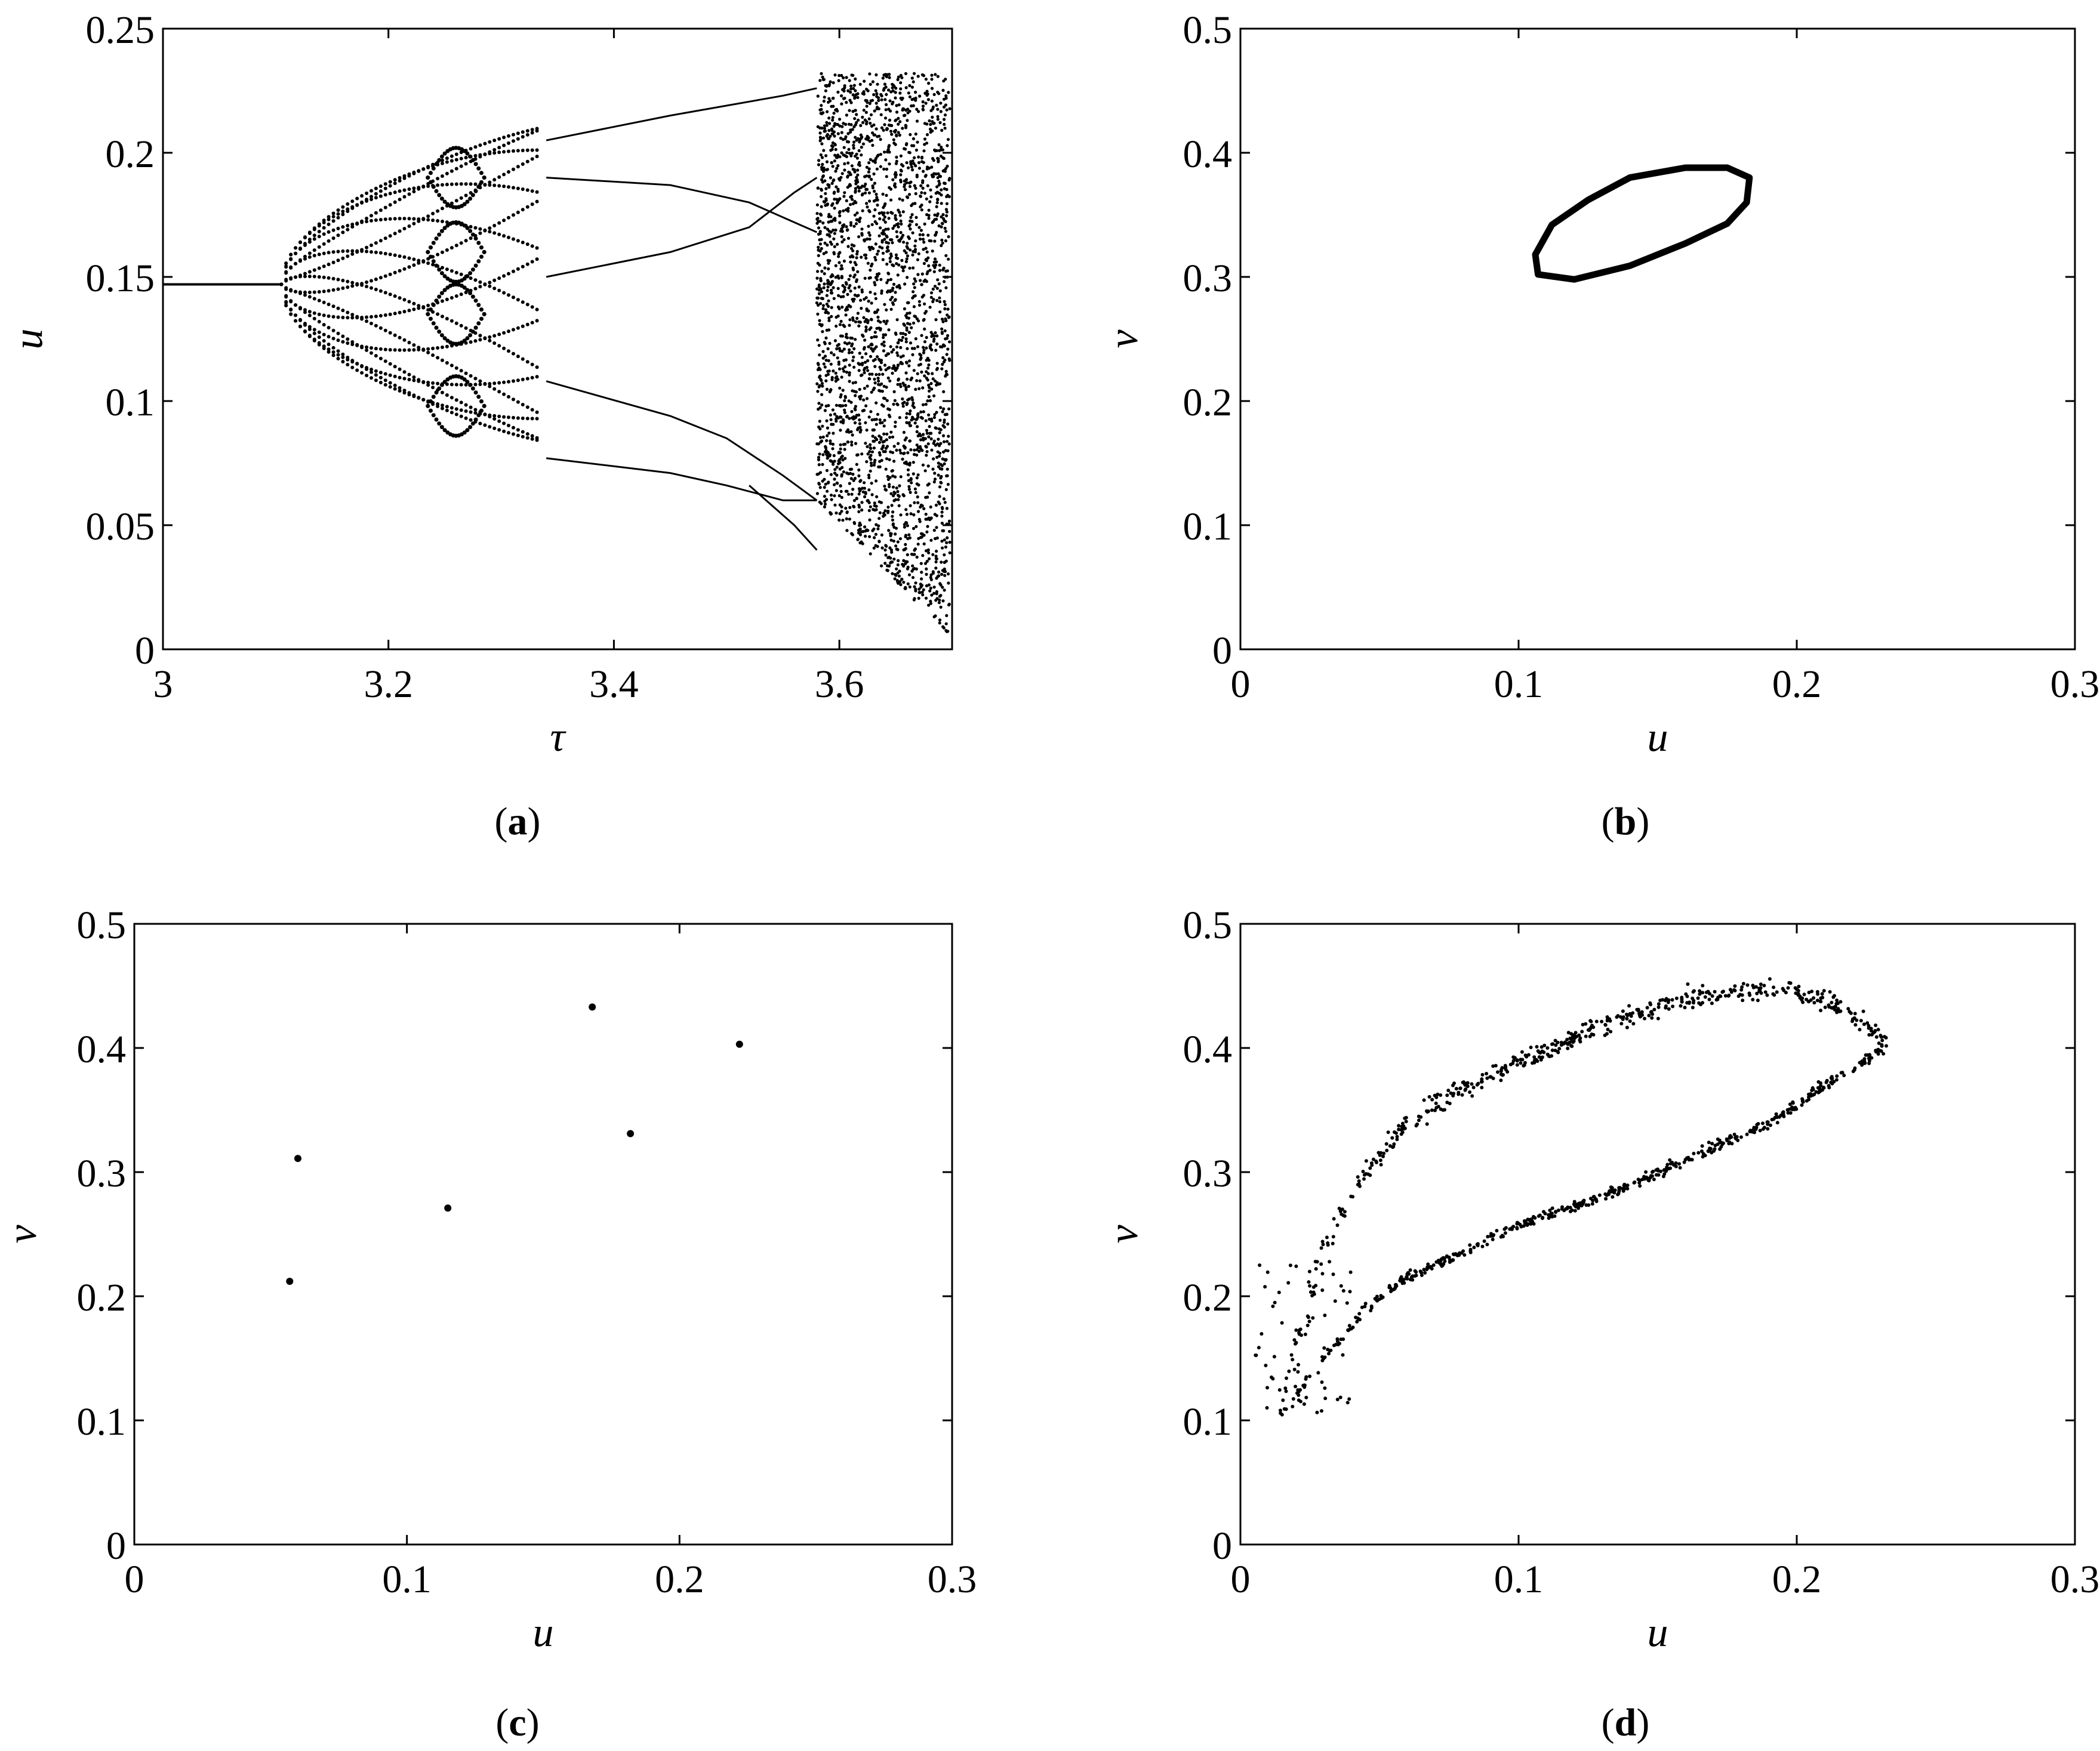  I want to click on data-points, so click(514, 1144).